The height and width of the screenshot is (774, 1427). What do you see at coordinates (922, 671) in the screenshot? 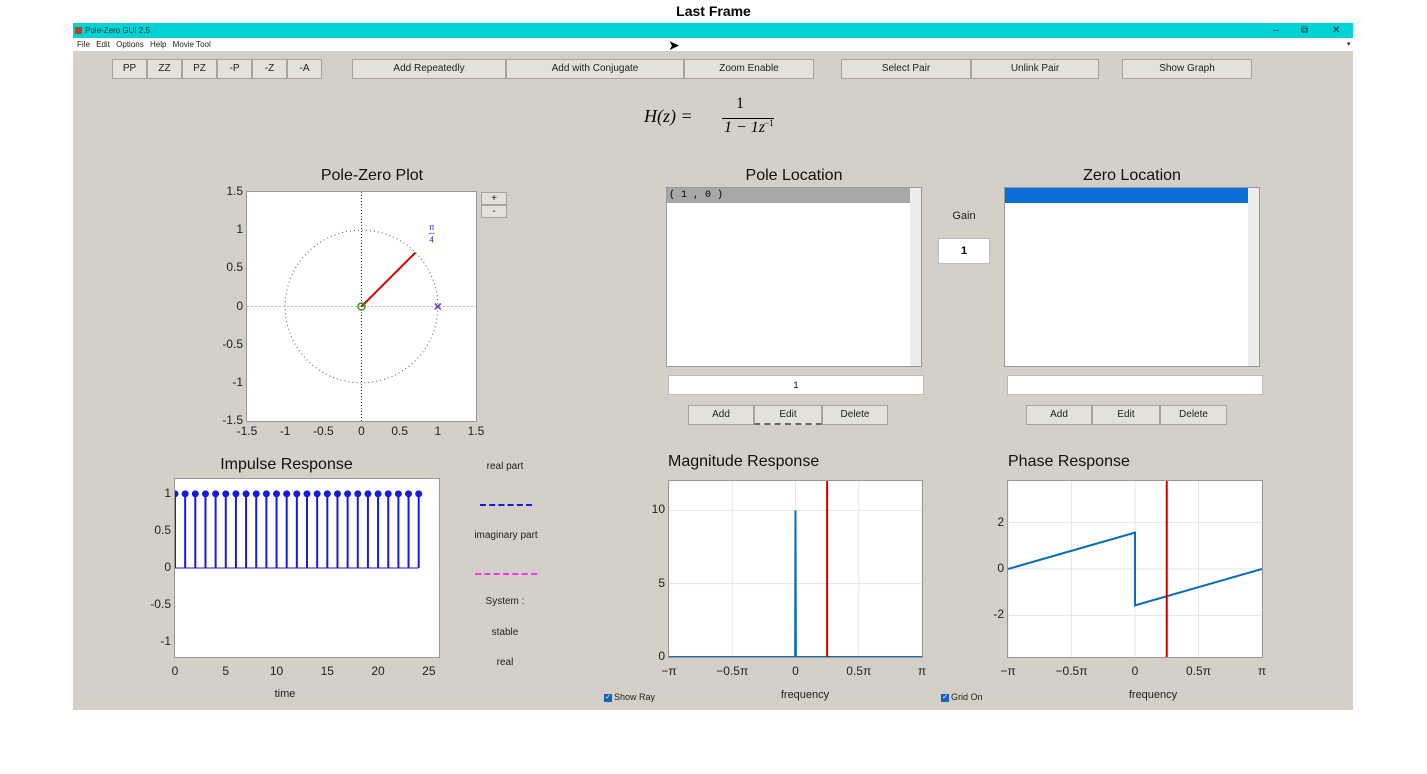
I see `magnitude-x-tick: π` at bounding box center [922, 671].